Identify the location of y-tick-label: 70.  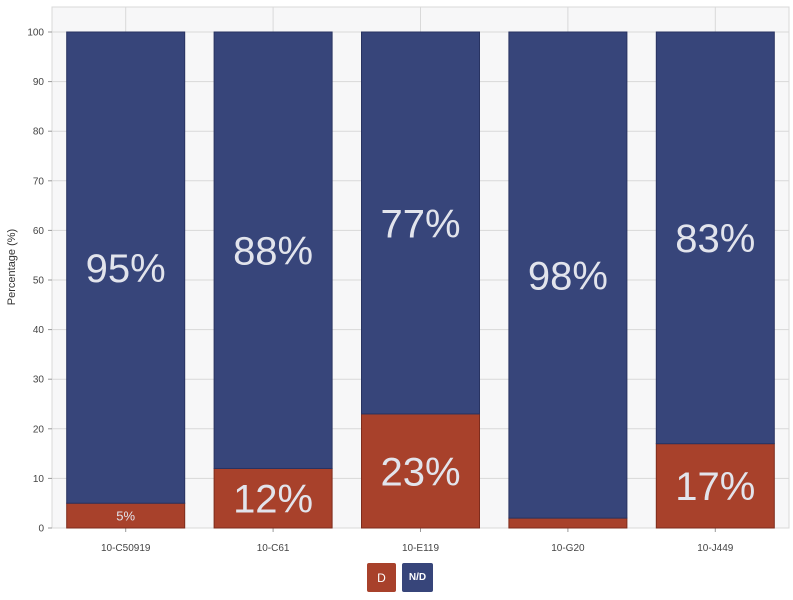
(39, 181).